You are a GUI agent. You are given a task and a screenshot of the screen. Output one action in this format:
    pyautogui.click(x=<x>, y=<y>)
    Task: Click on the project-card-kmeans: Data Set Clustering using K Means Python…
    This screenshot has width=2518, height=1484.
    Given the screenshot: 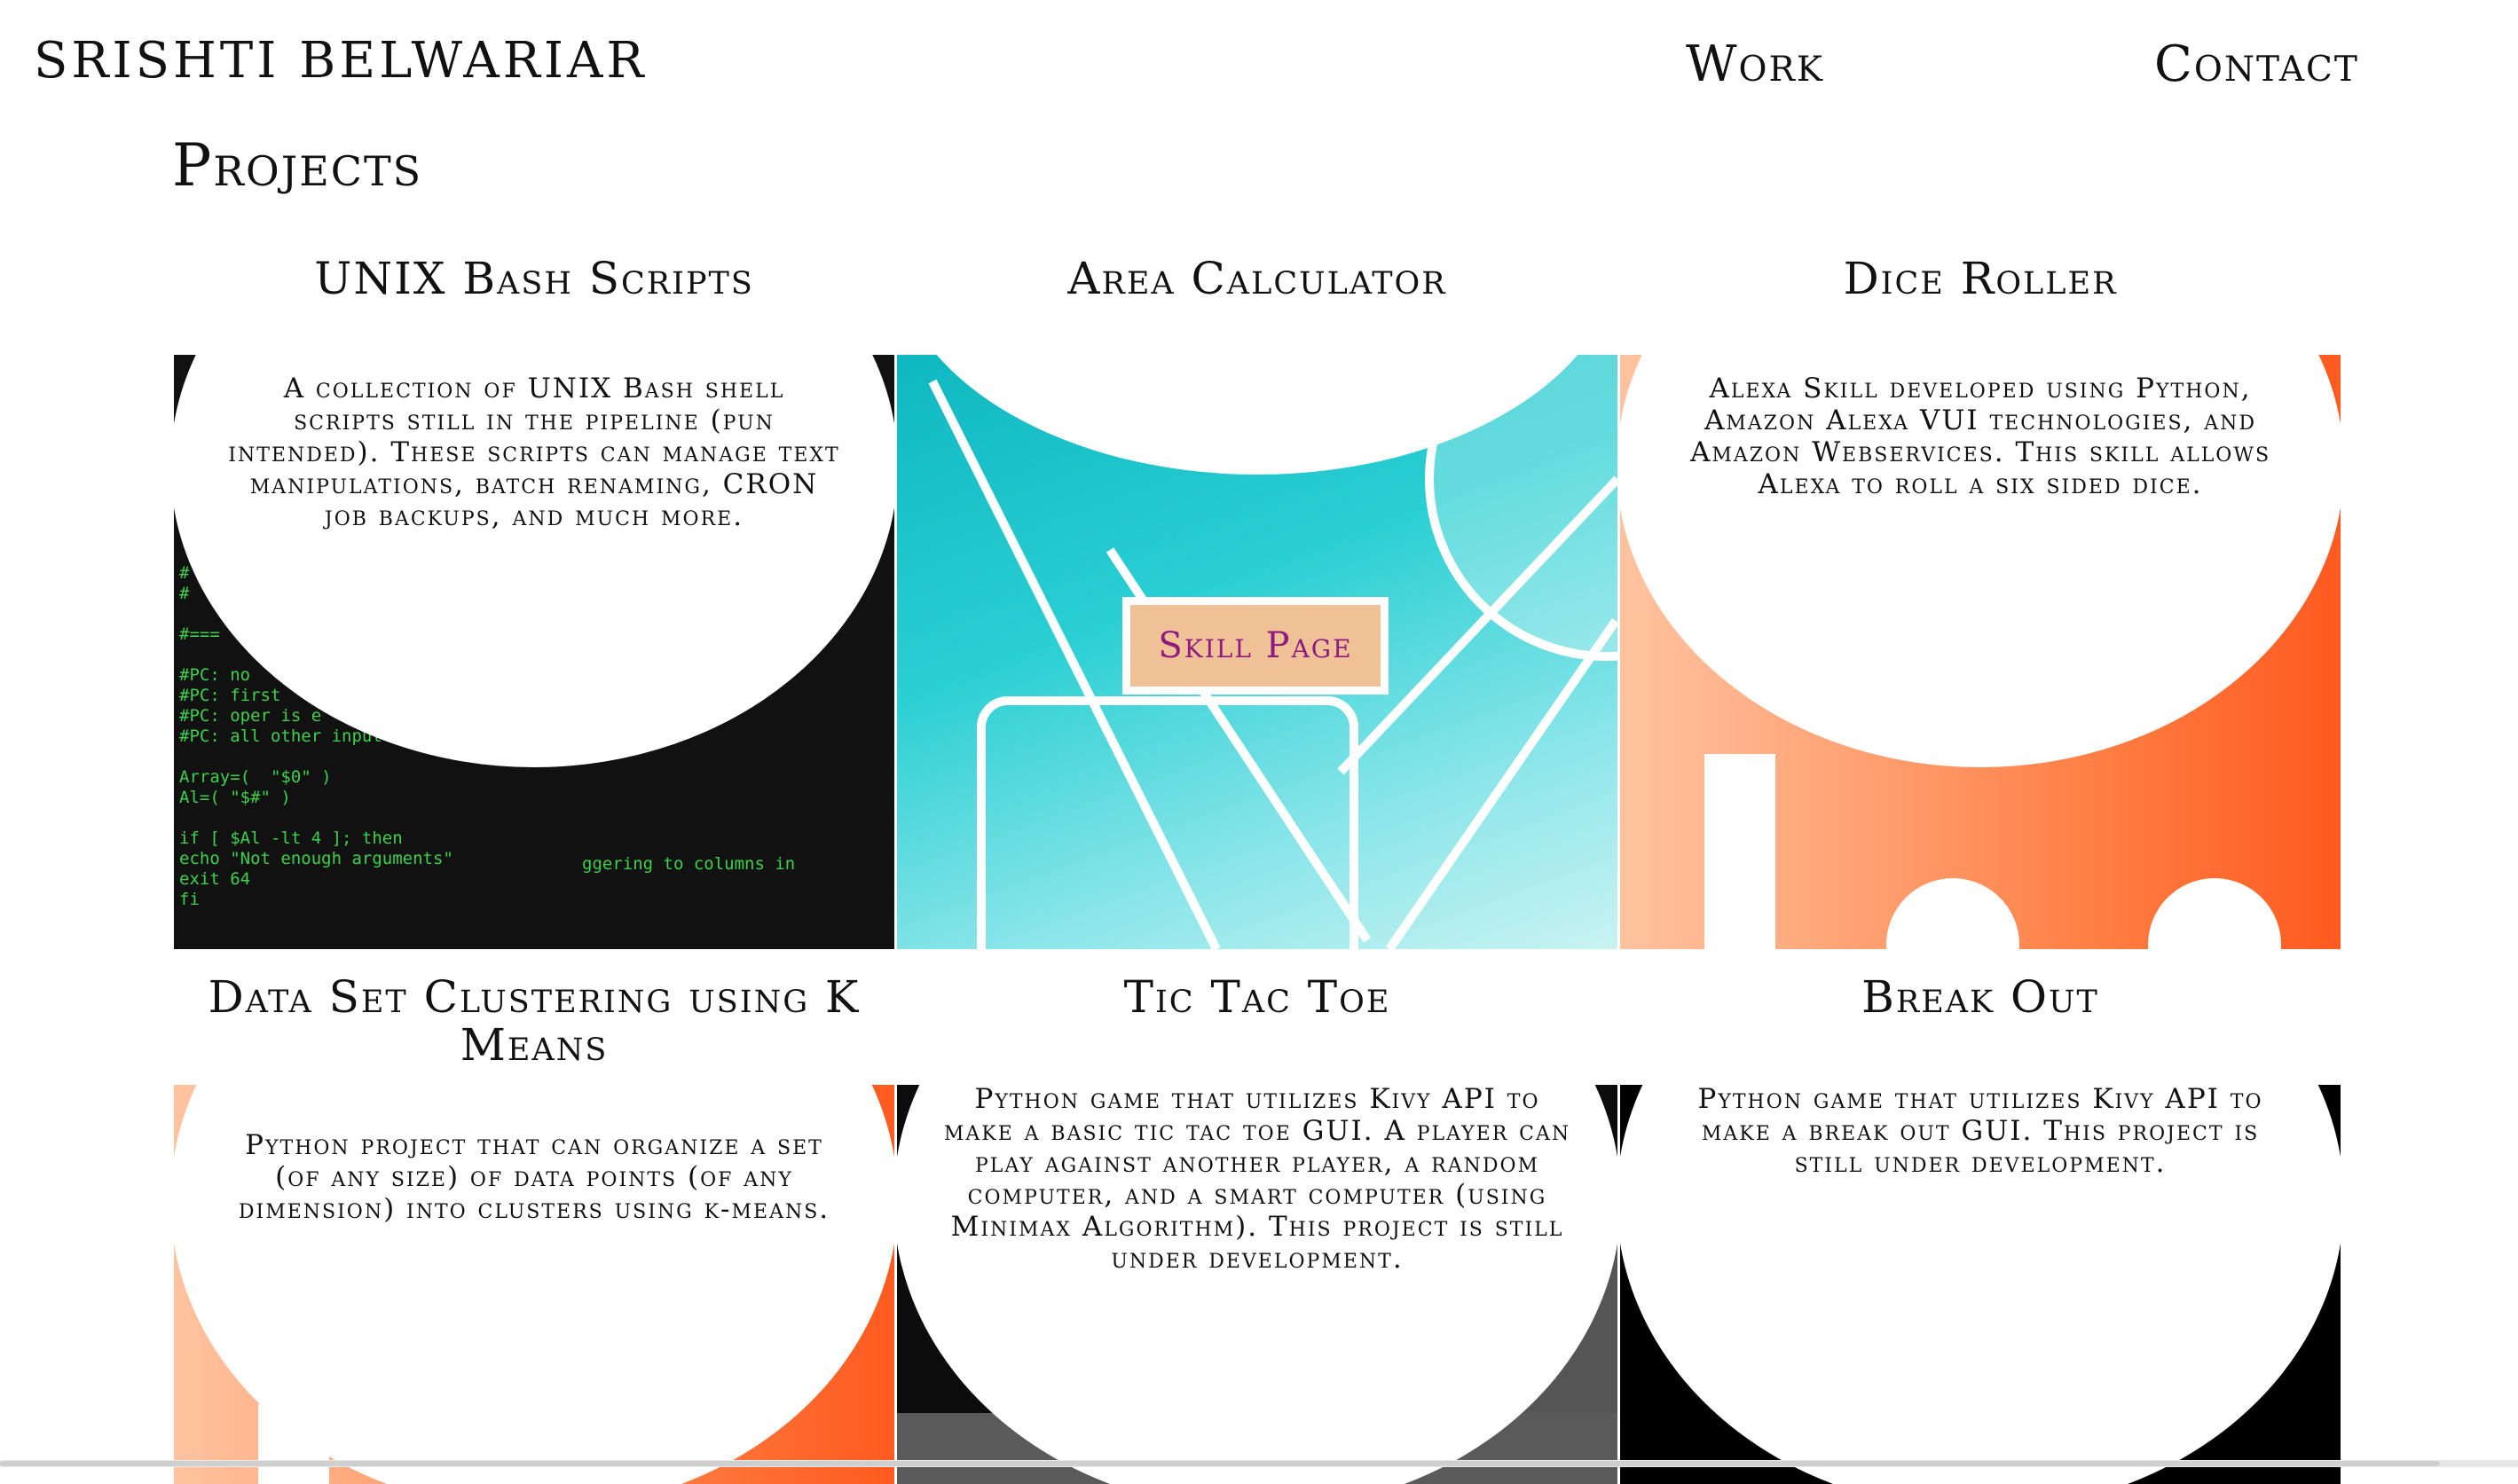 What is the action you would take?
    pyautogui.click(x=534, y=1218)
    